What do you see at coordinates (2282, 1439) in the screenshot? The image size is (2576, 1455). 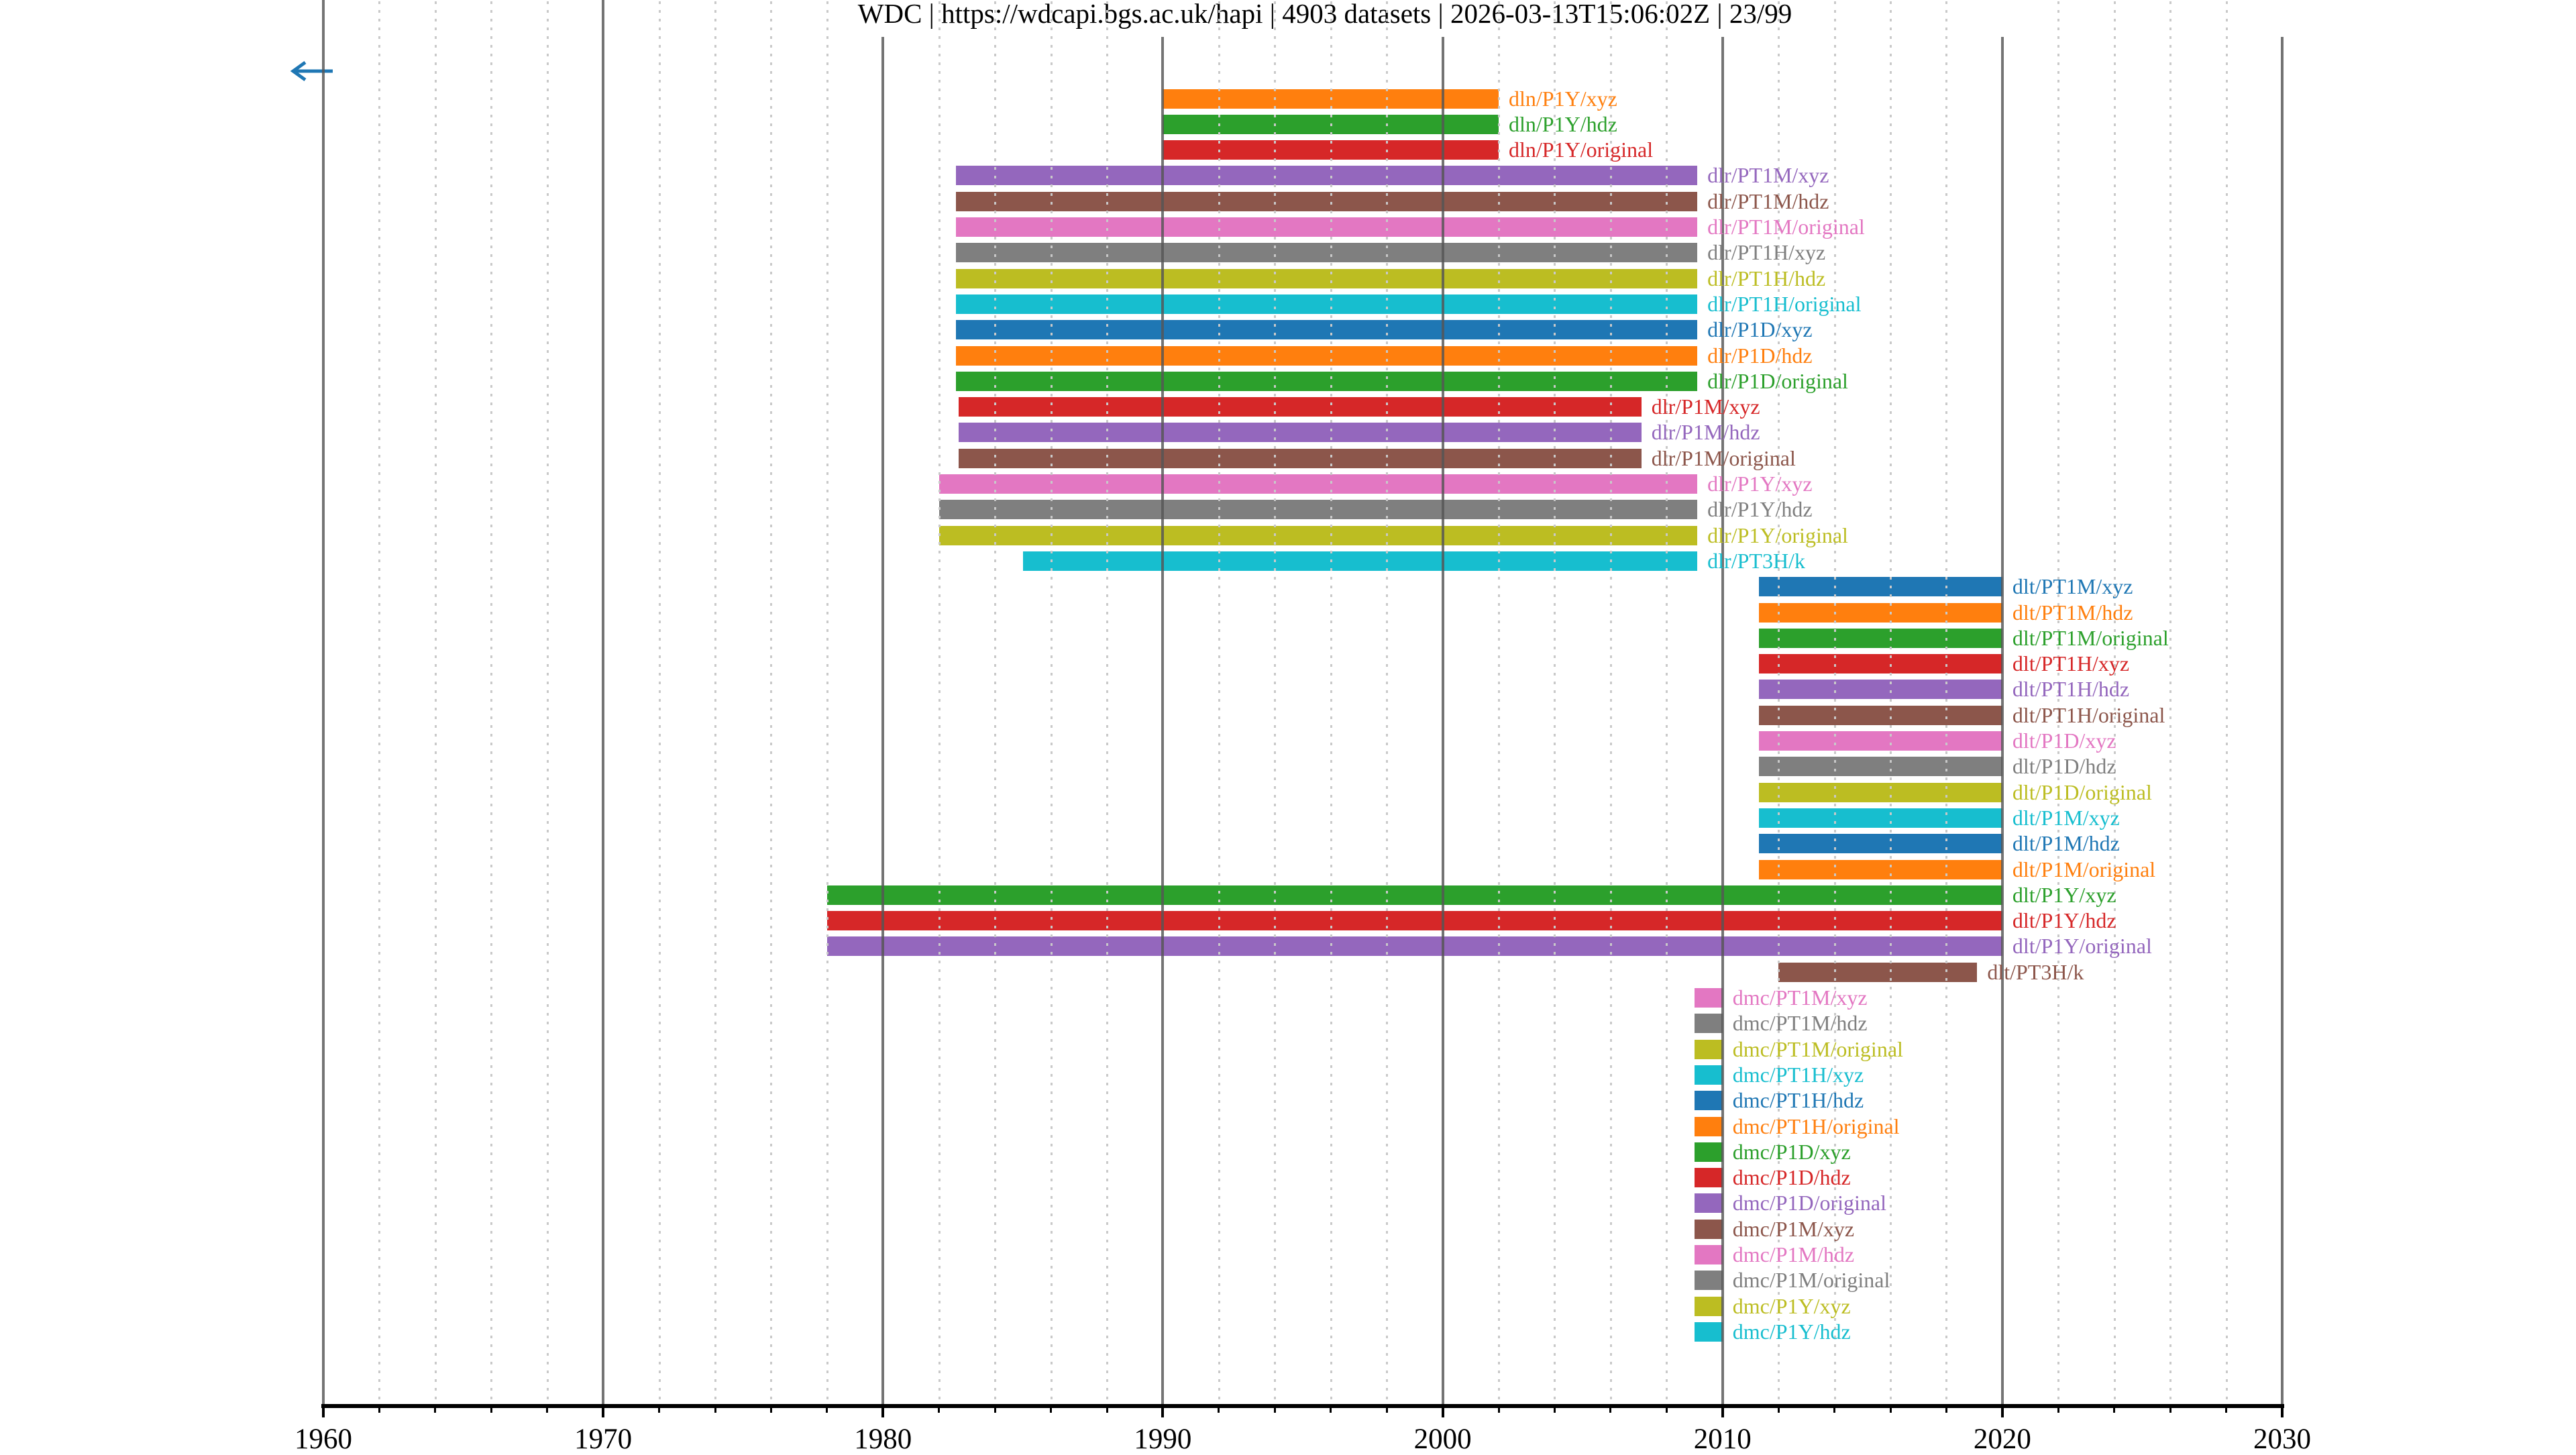 I see `x-axis-tick-label: 2030` at bounding box center [2282, 1439].